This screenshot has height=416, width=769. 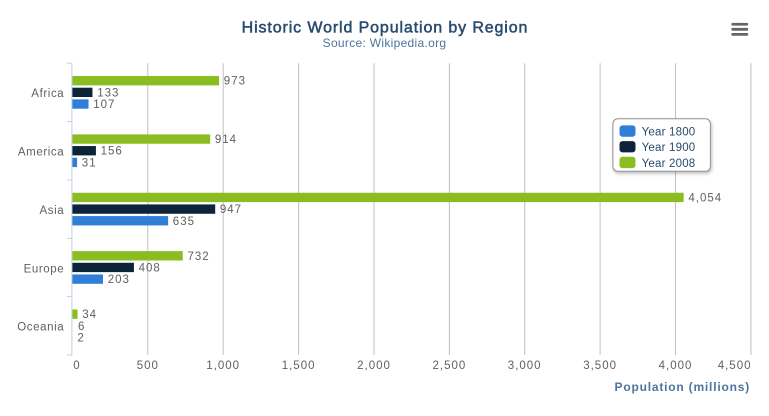 I want to click on svg-text: 732, so click(x=199, y=257).